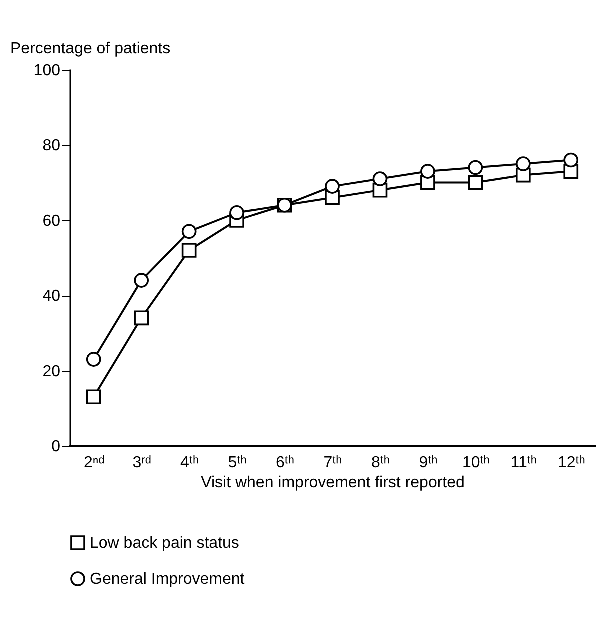  I want to click on x-tick-label: 10ᵗʰ, so click(476, 463).